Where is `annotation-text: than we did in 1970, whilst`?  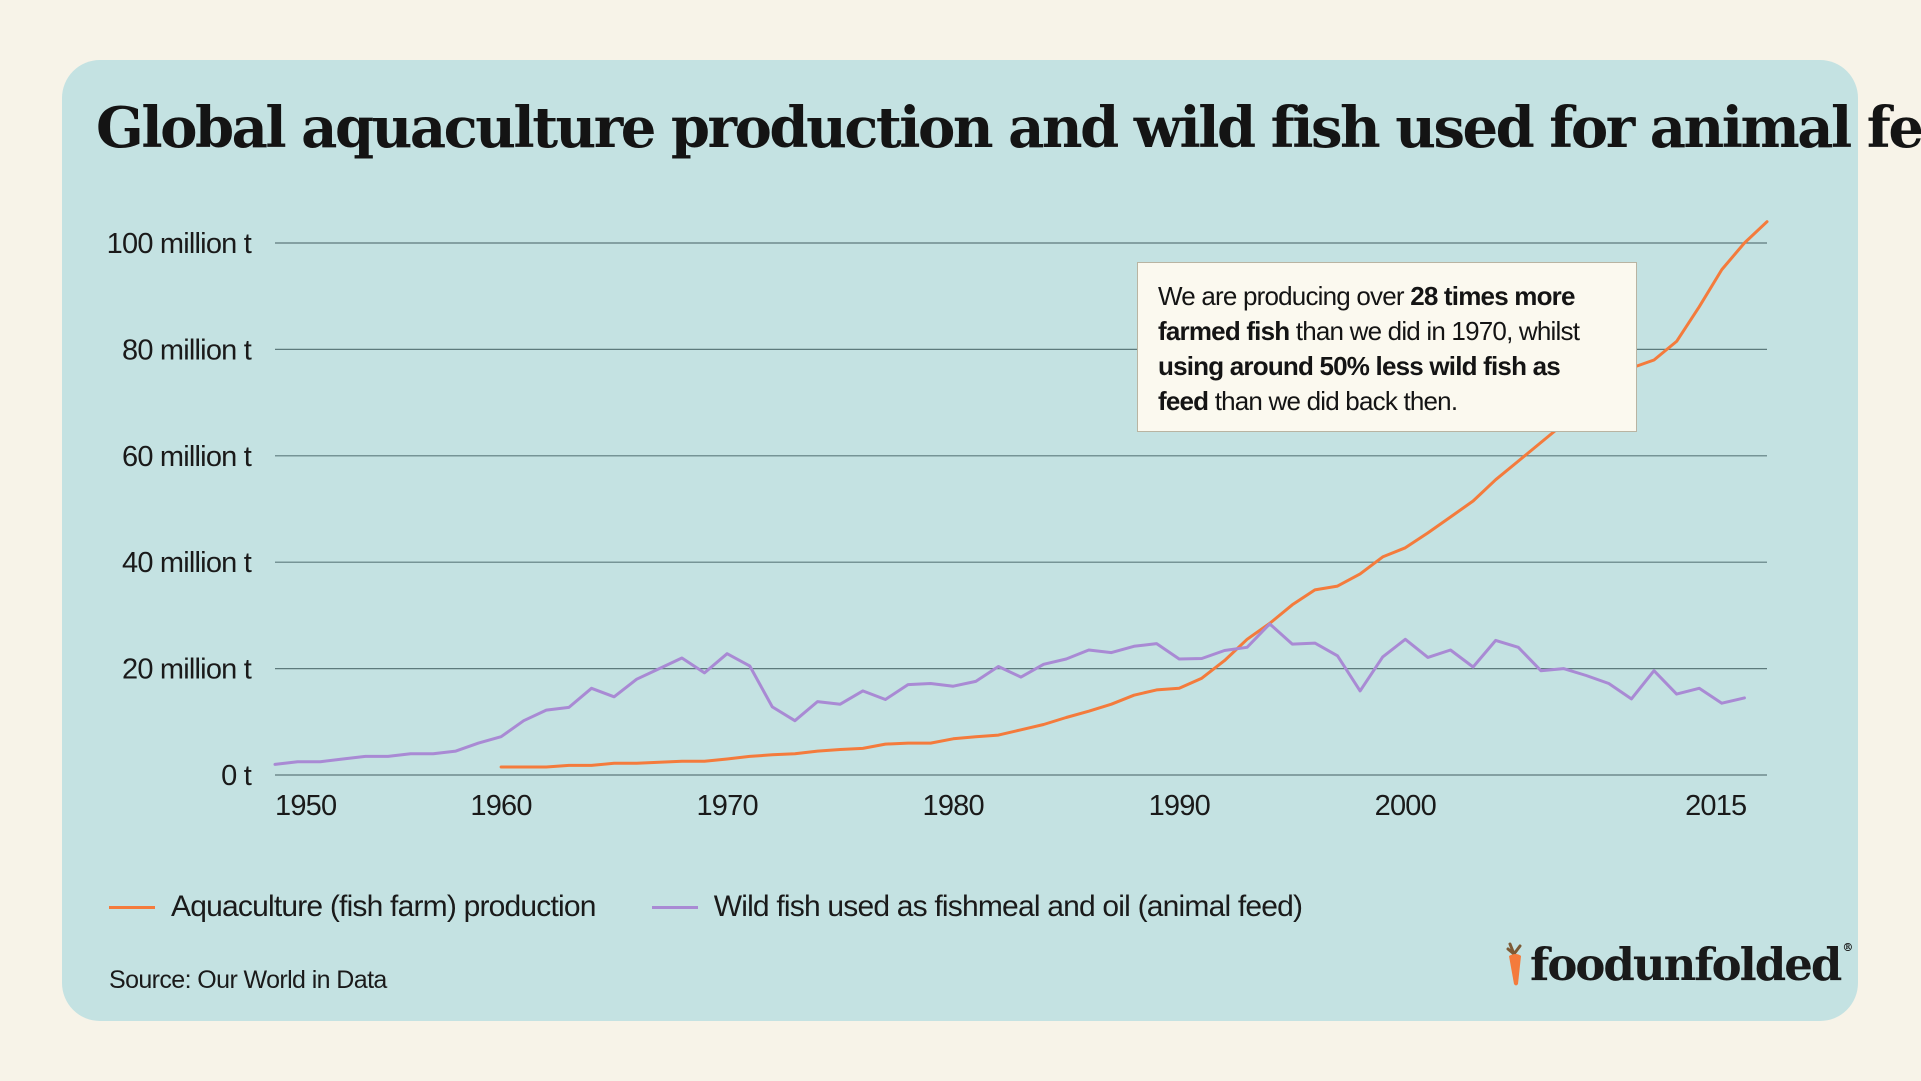
annotation-text: than we did in 1970, whilst is located at coordinates (1434, 331).